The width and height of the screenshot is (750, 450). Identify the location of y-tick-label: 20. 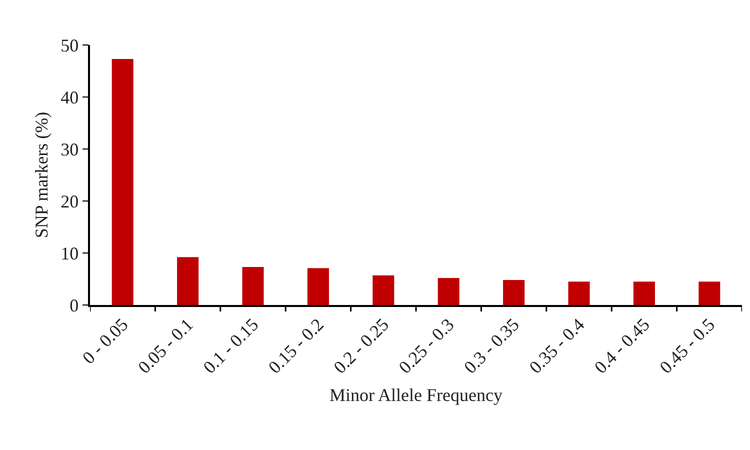
(69, 201).